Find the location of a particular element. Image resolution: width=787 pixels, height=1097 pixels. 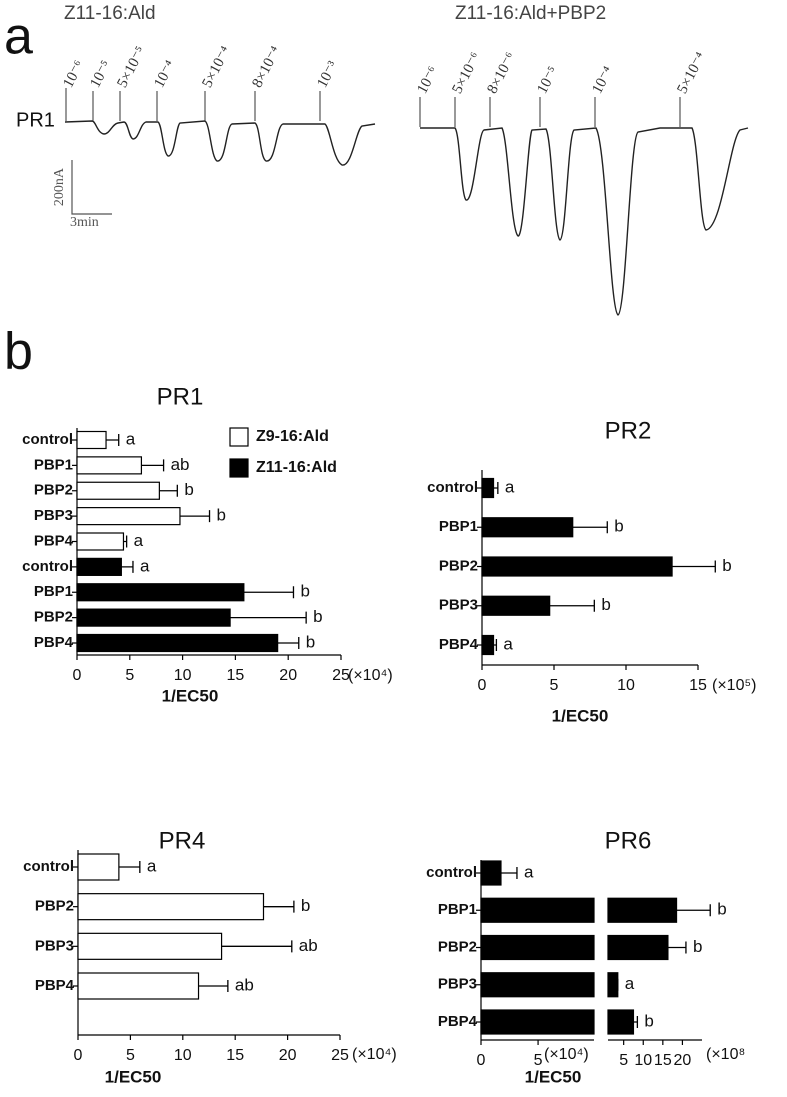

scale-bar is located at coordinates (91, 187).